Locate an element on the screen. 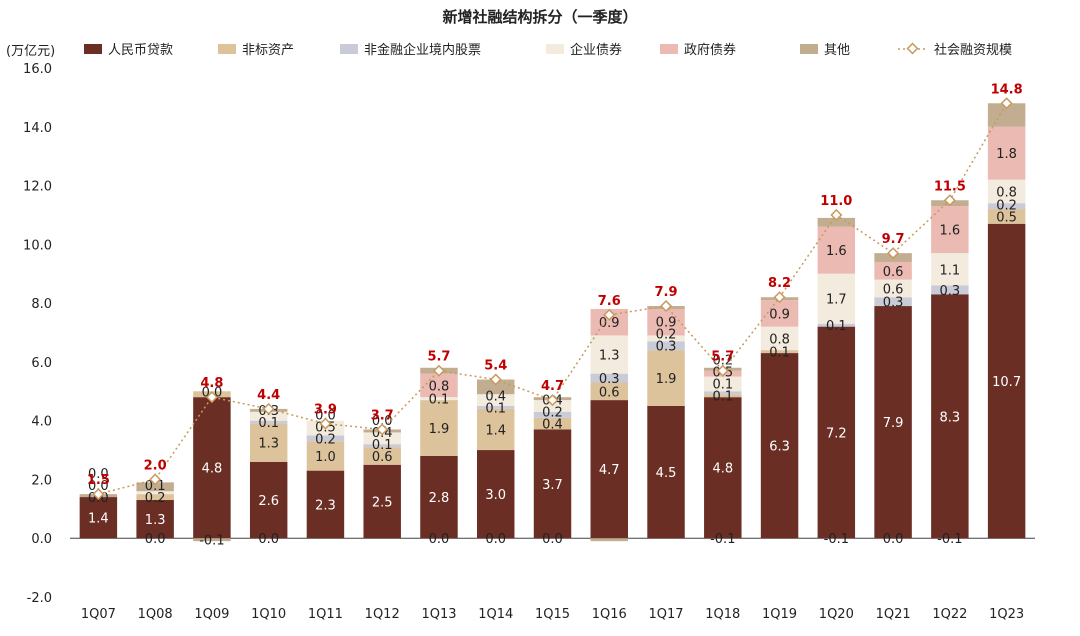 This screenshot has height=636, width=1080. data-label-5-2: -0.1 is located at coordinates (211, 541).